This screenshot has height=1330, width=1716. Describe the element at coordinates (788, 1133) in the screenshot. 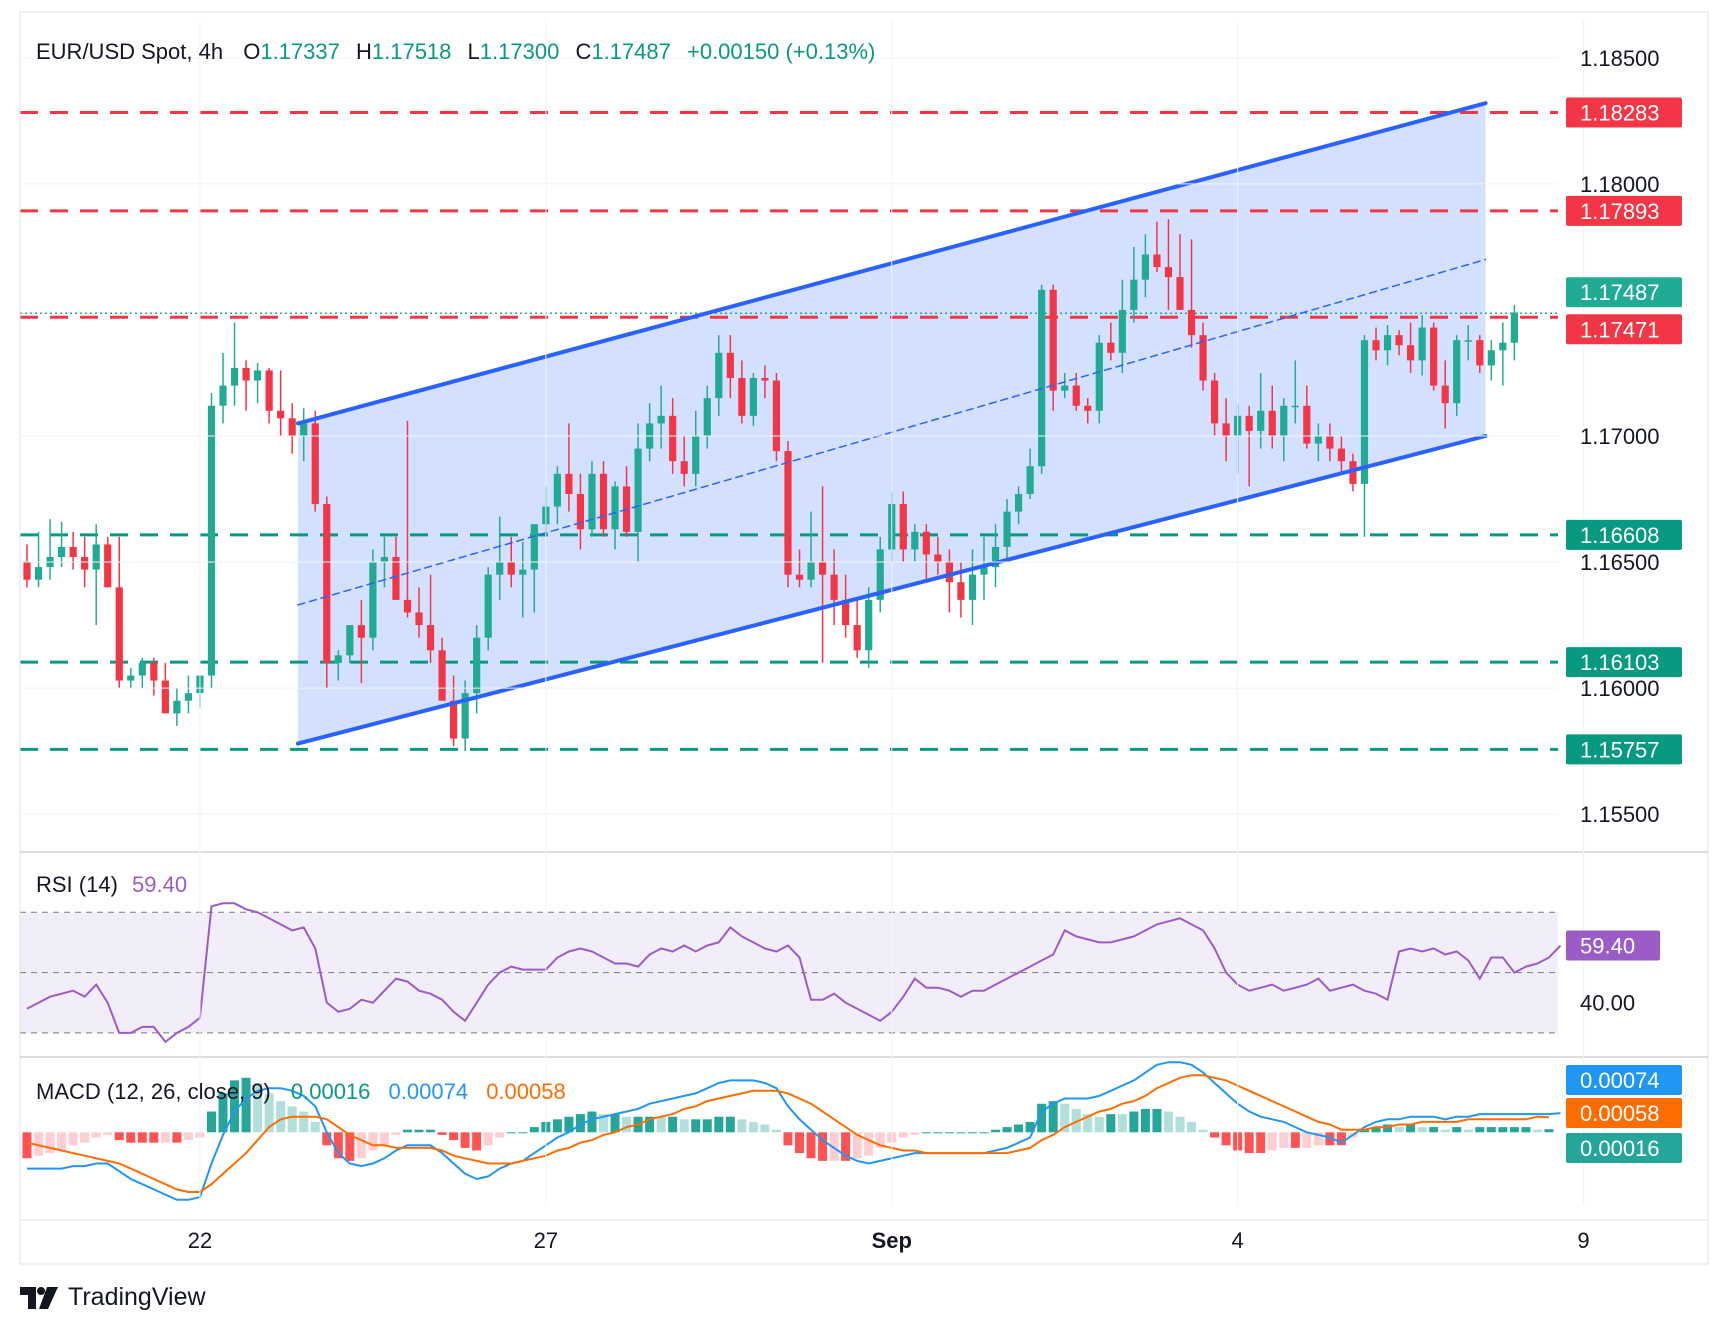

I see `macd-signal-line` at that location.